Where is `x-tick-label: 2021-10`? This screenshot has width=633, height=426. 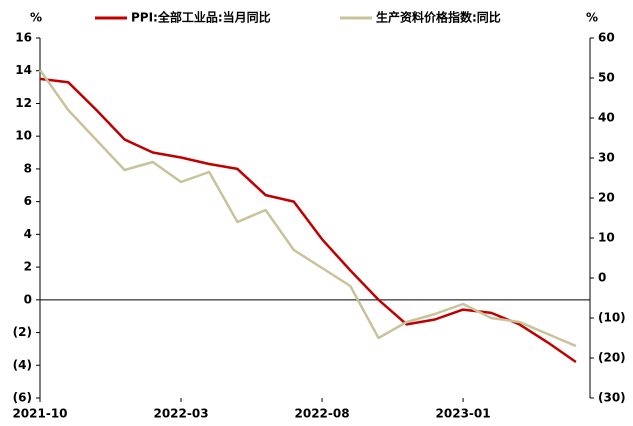
x-tick-label: 2021-10 is located at coordinates (39, 414).